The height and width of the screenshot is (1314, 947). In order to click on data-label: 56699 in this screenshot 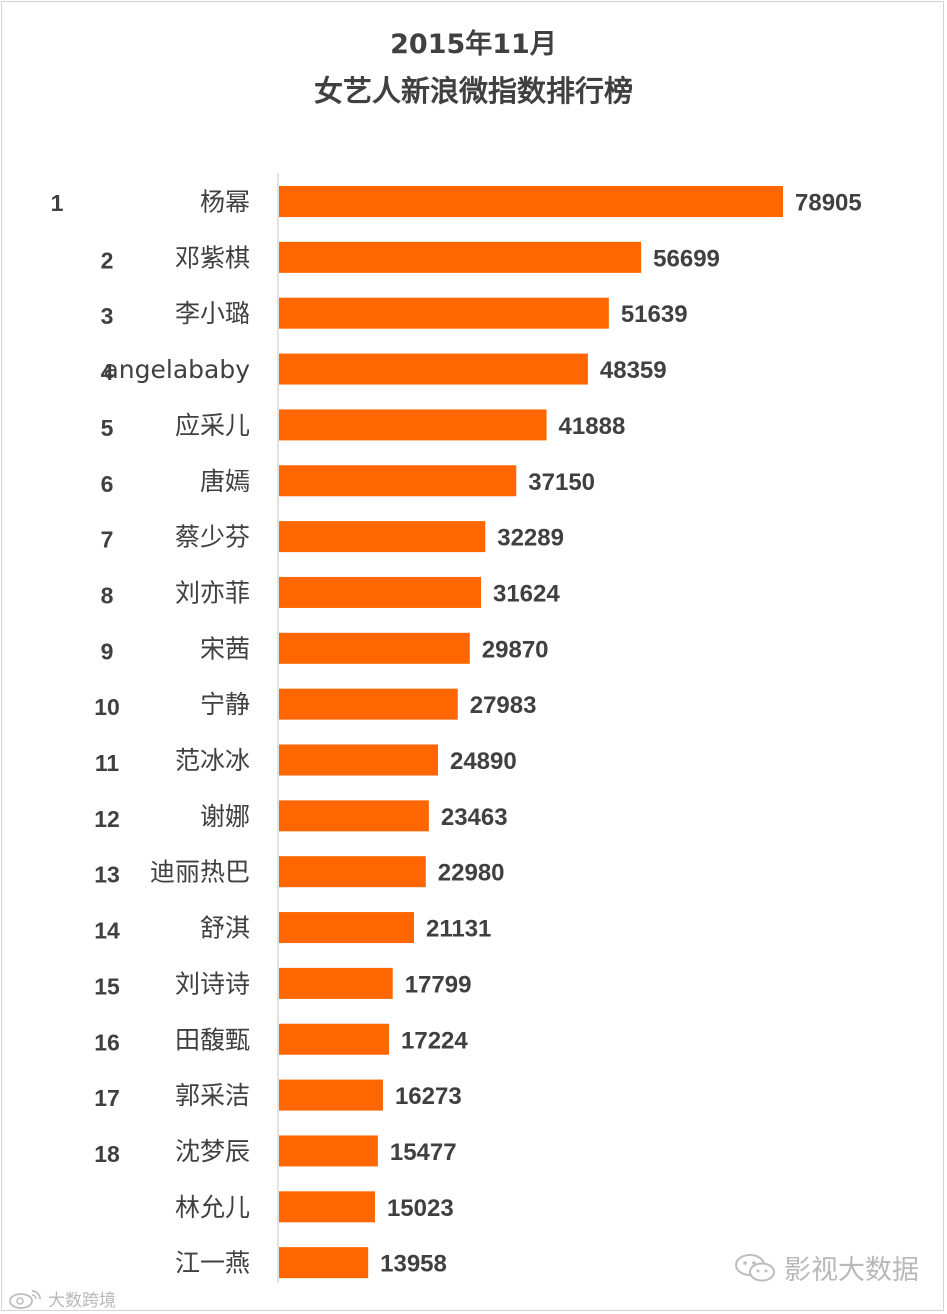, I will do `click(686, 258)`.